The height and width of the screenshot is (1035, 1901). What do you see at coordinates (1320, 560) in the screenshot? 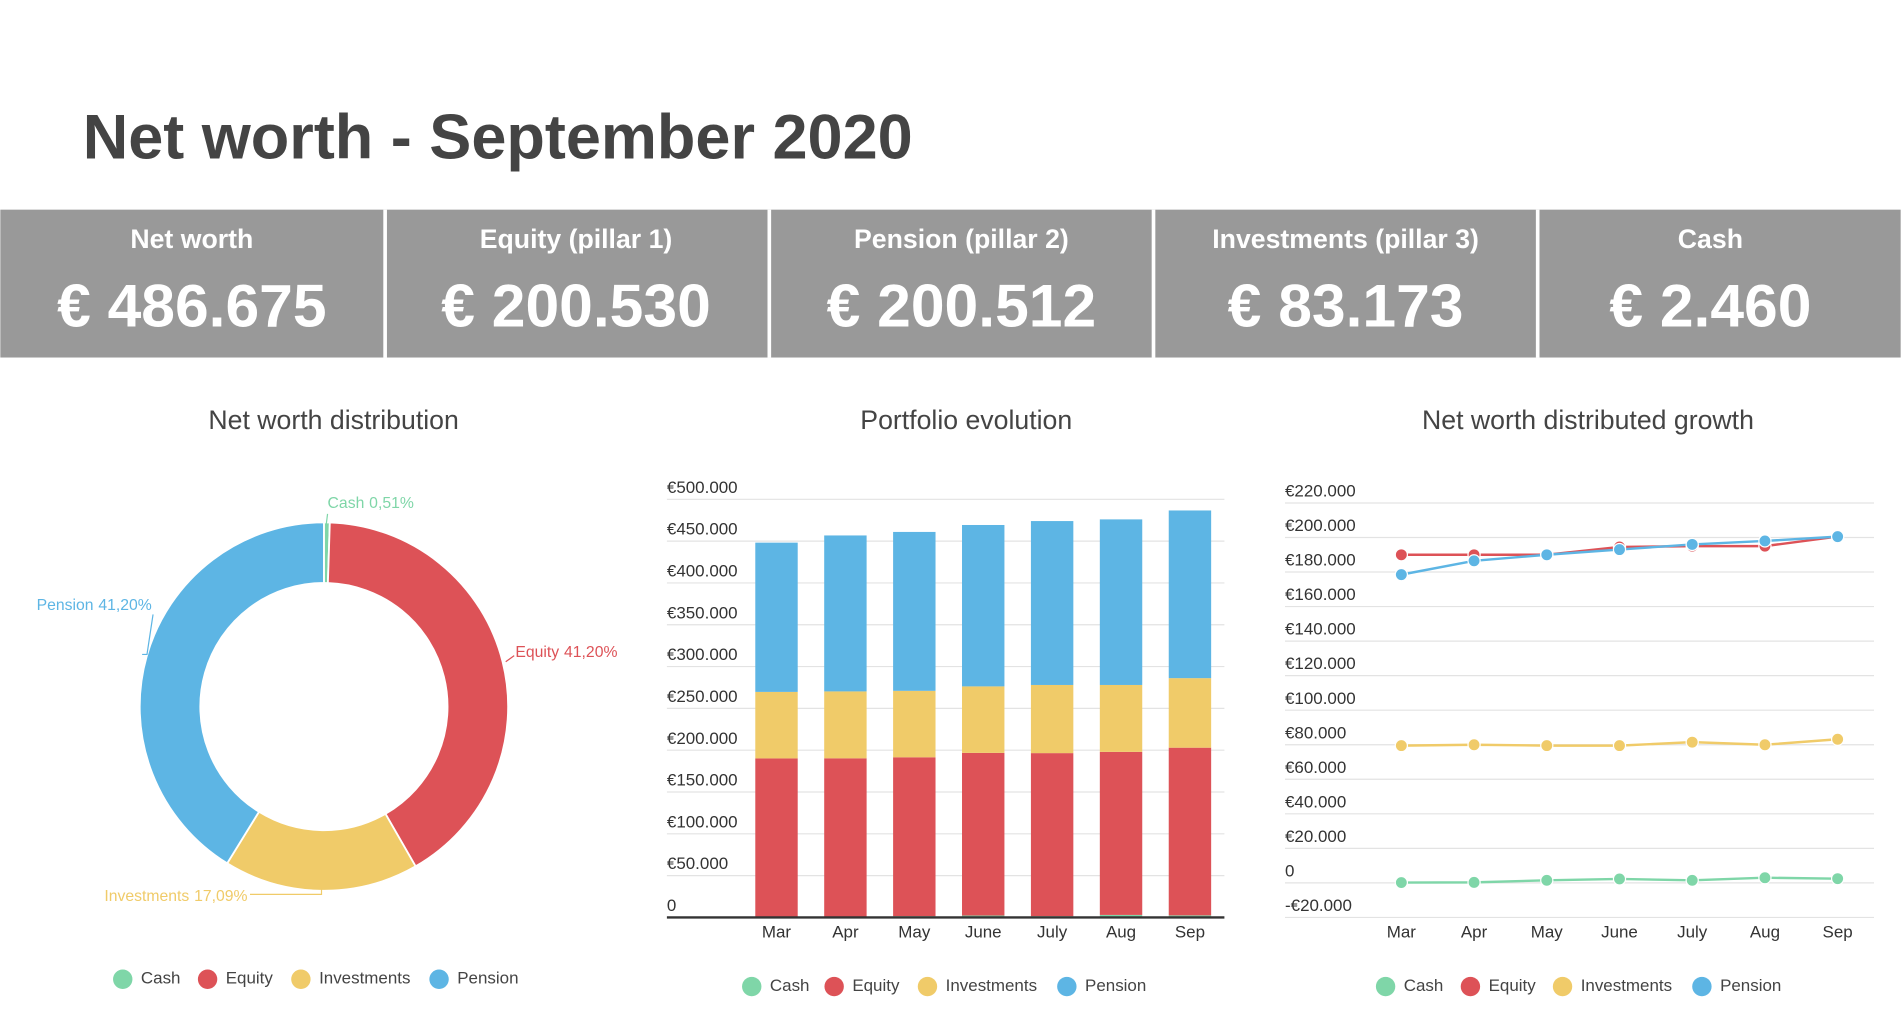
I see `y-tick-label: €180.000` at bounding box center [1320, 560].